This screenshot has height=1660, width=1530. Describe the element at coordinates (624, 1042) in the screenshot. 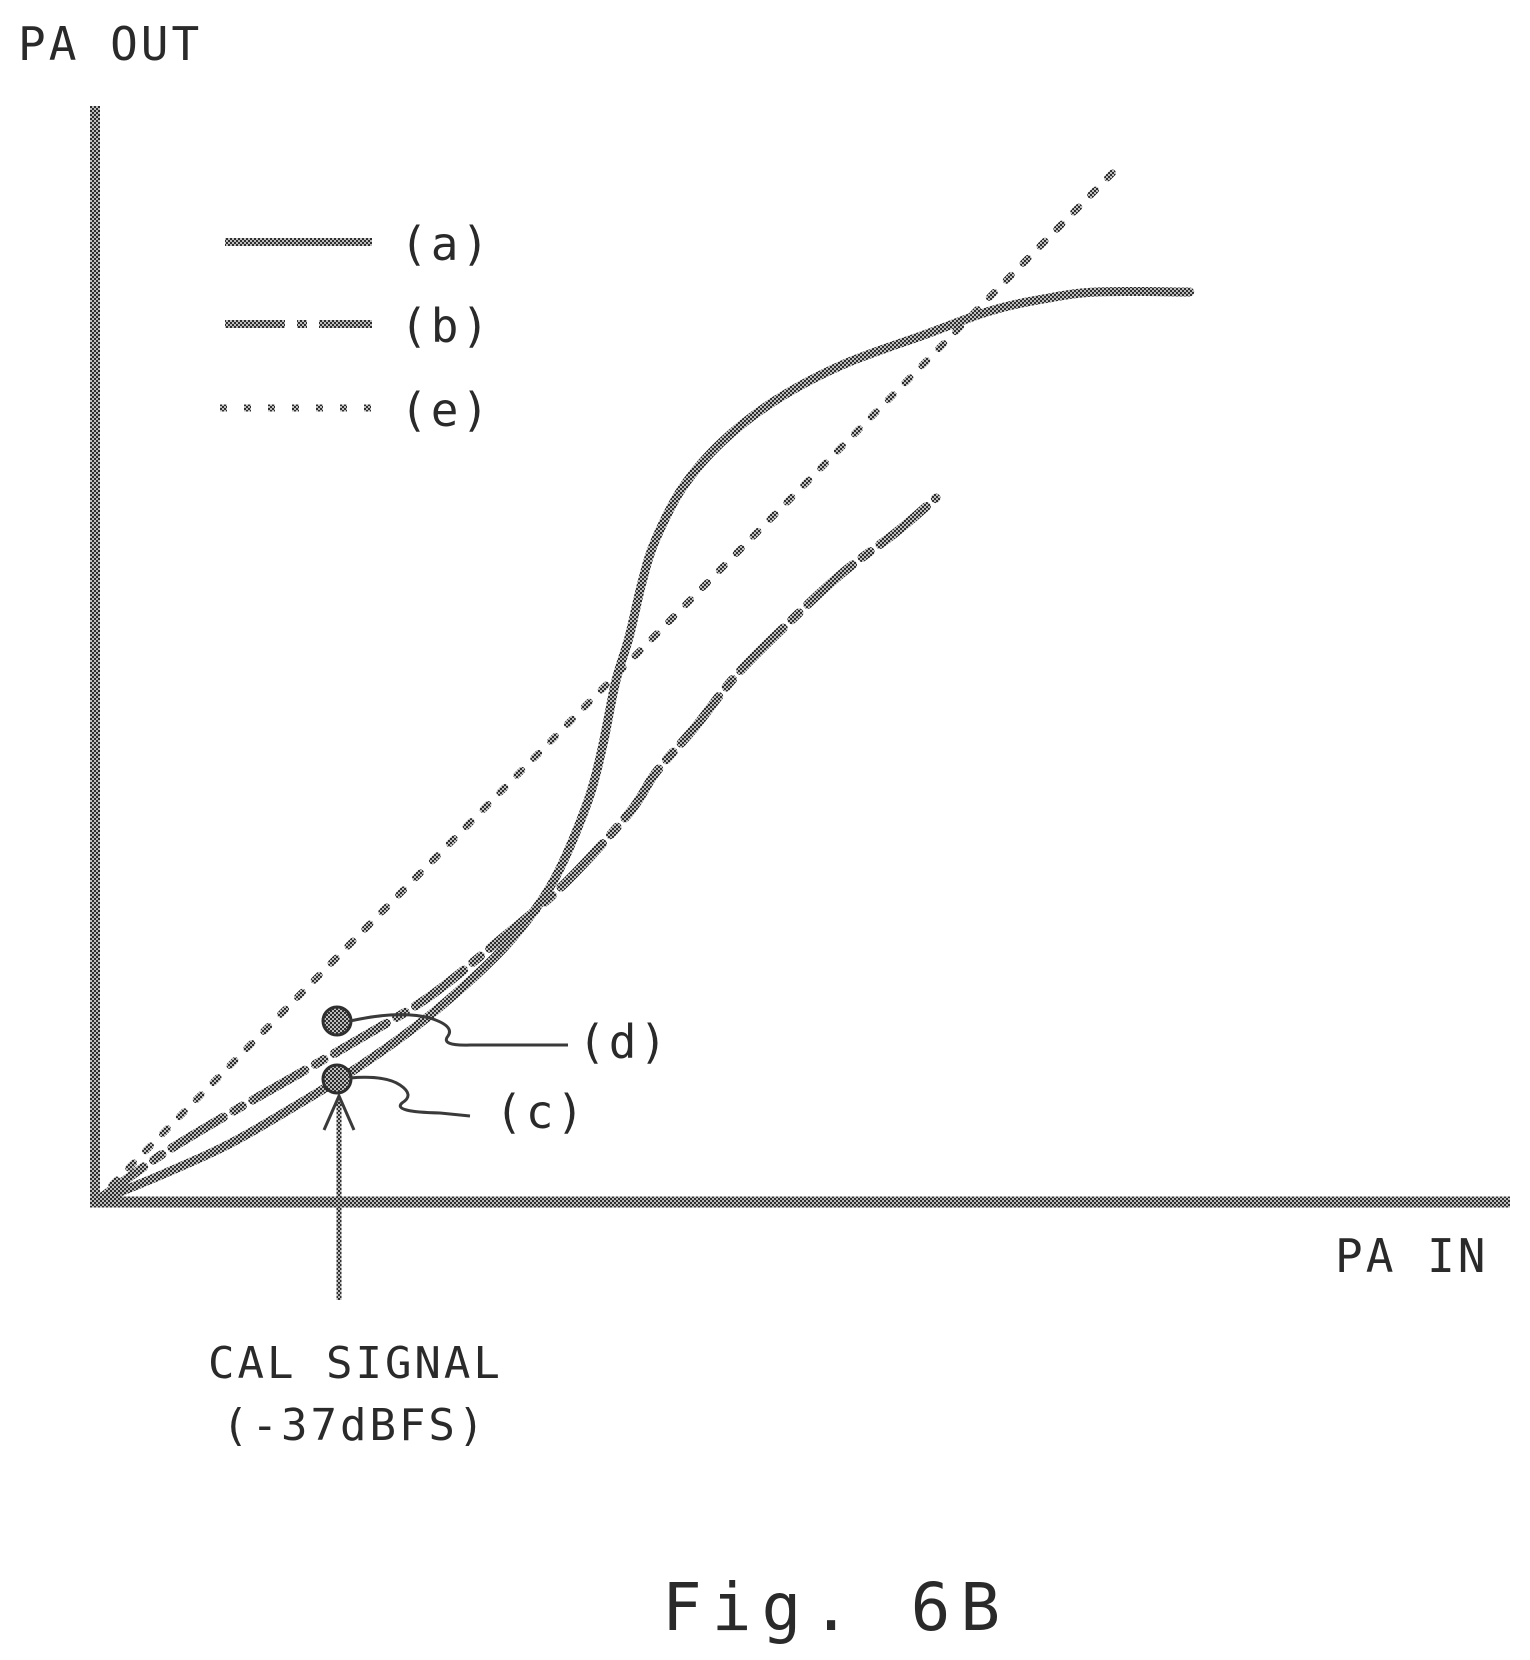

I see `annotation-label-d: (d)` at that location.